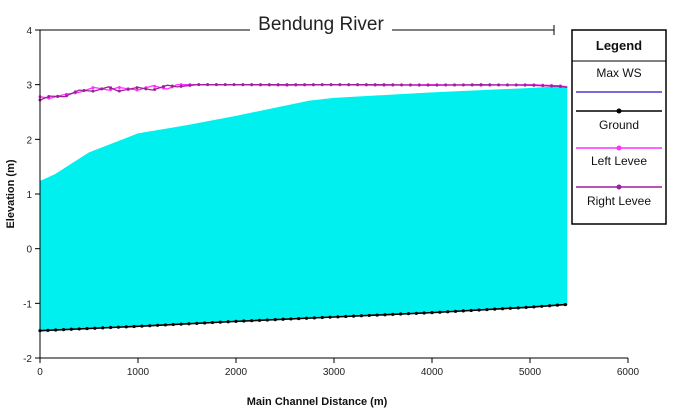 The width and height of the screenshot is (682, 417). Describe the element at coordinates (40, 372) in the screenshot. I see `x-tick-label: 0` at that location.